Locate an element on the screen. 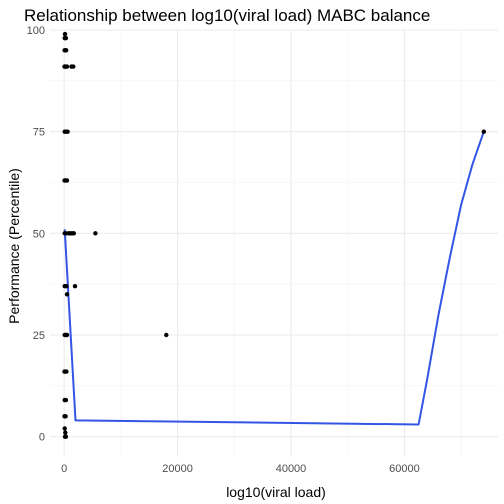 This screenshot has width=504, height=504. y-tick-label: 50 is located at coordinates (39, 234).